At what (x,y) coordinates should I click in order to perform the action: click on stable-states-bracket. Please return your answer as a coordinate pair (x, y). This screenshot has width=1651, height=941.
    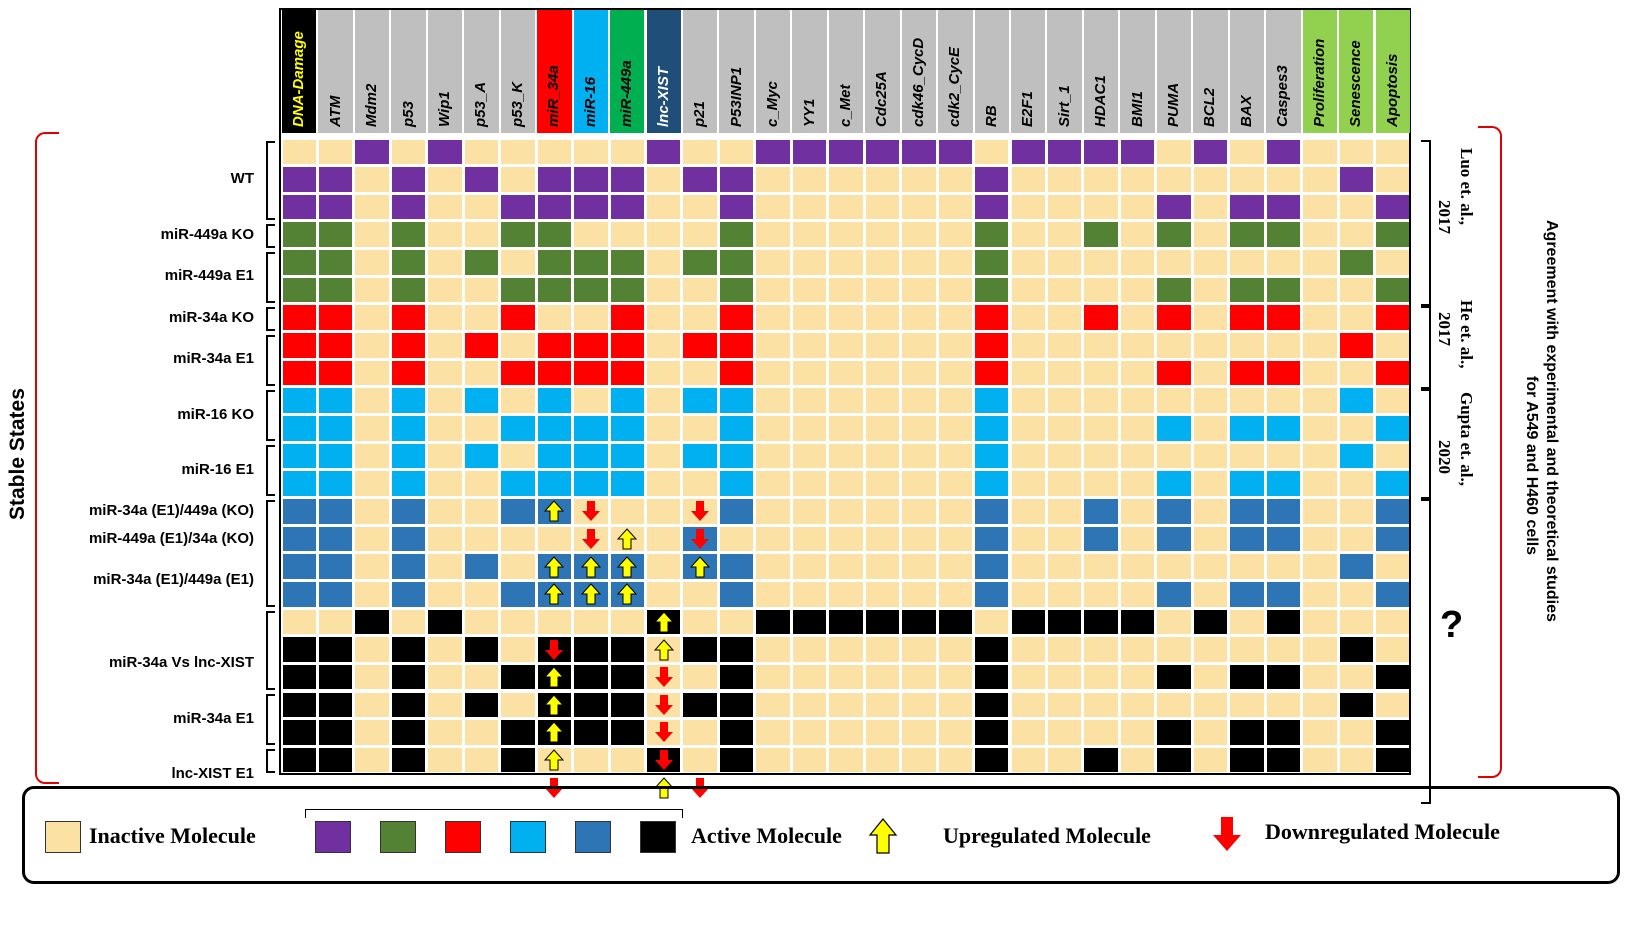
    Looking at the image, I should click on (47, 458).